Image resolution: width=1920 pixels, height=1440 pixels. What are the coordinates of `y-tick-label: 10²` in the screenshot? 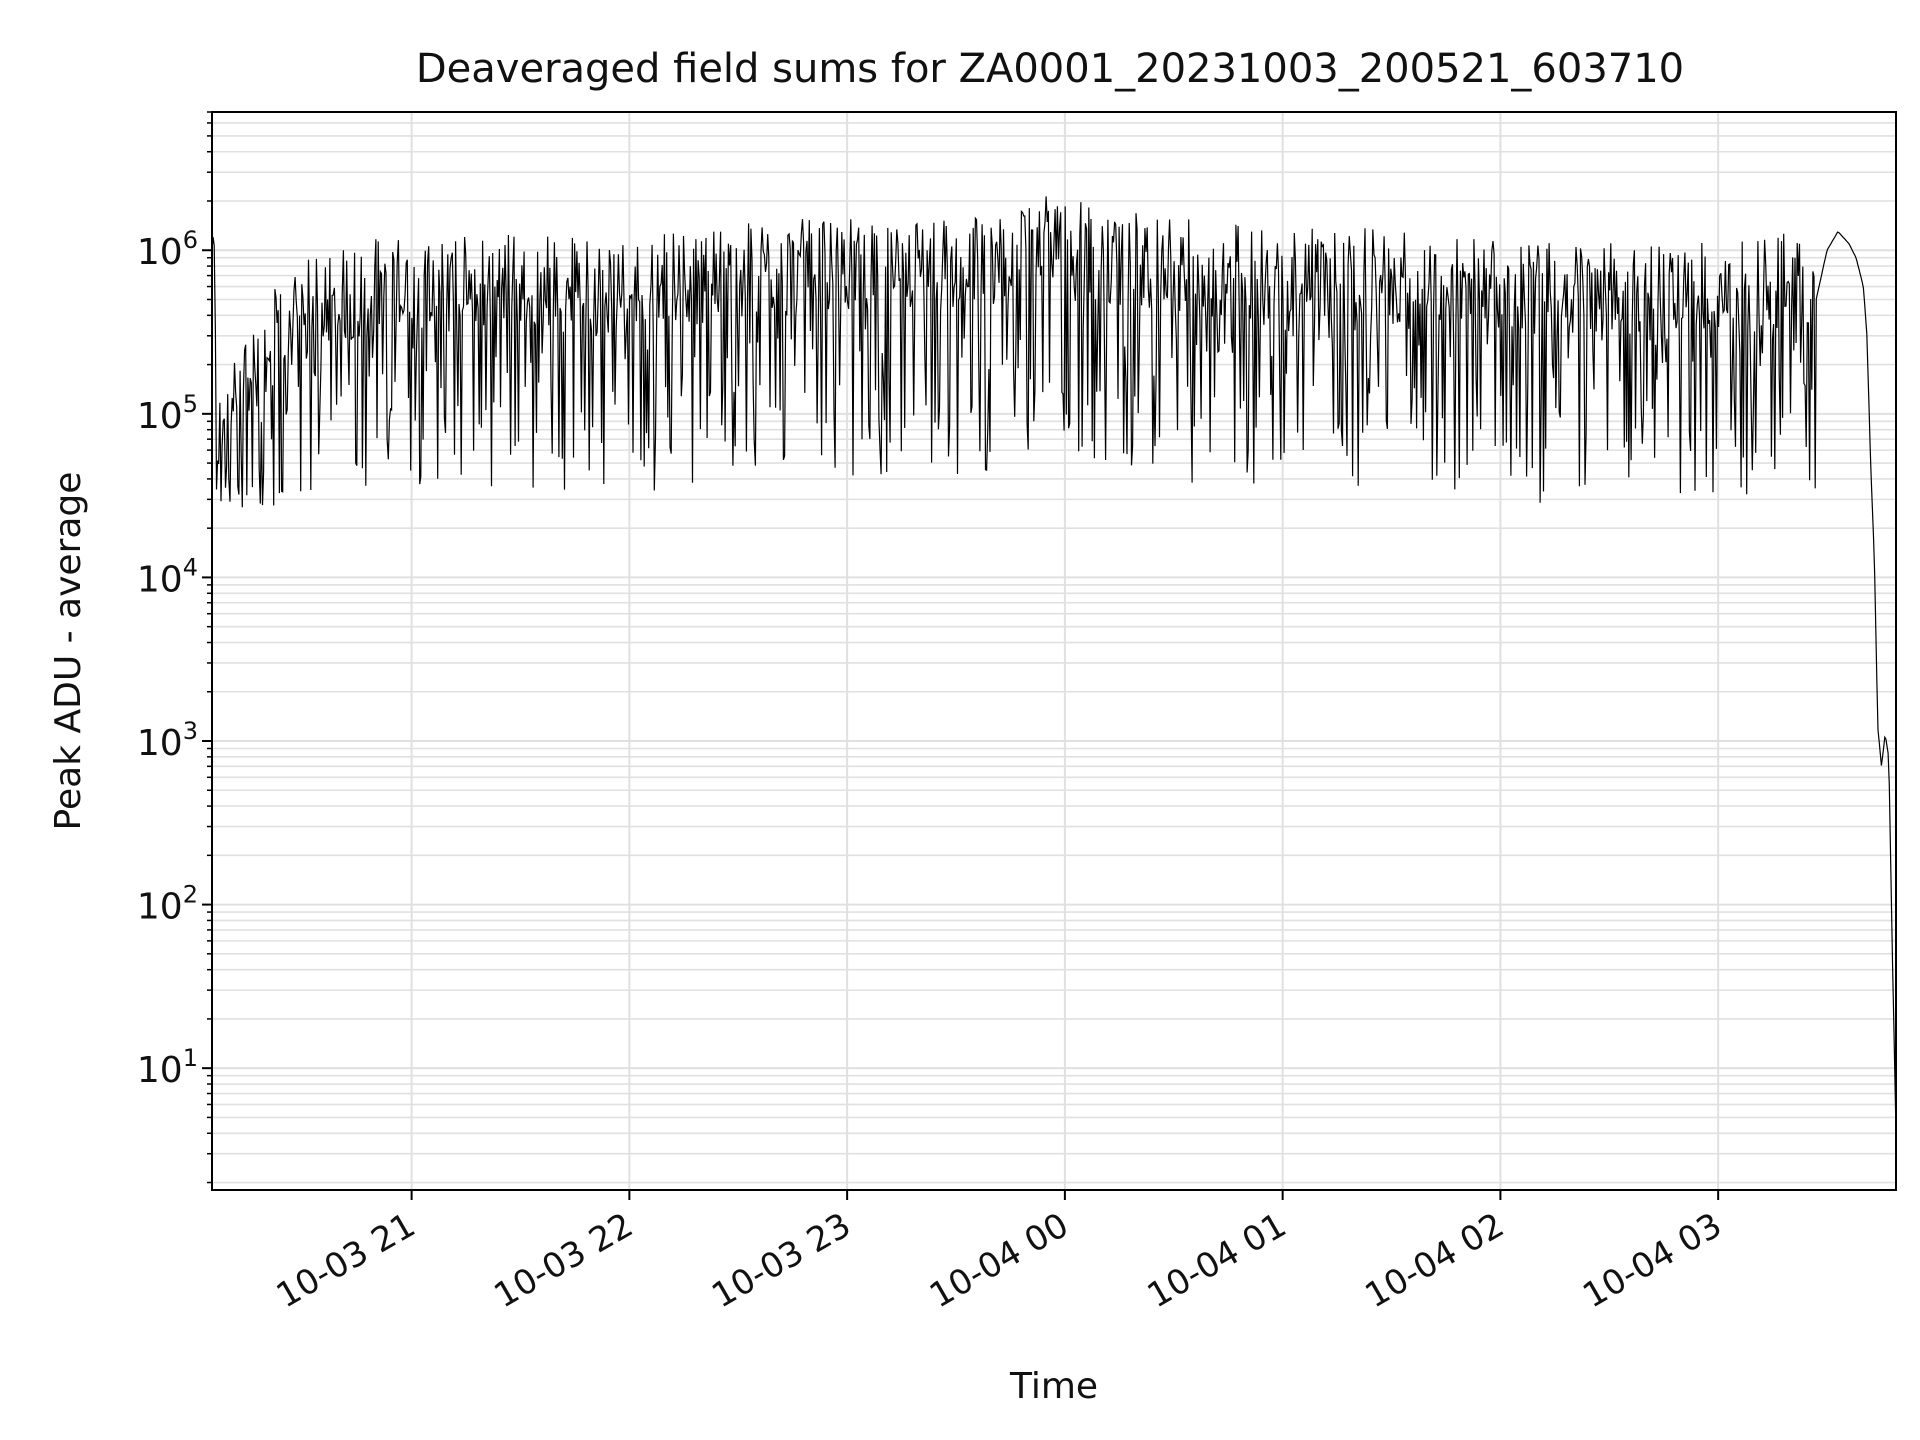 It's located at (167, 904).